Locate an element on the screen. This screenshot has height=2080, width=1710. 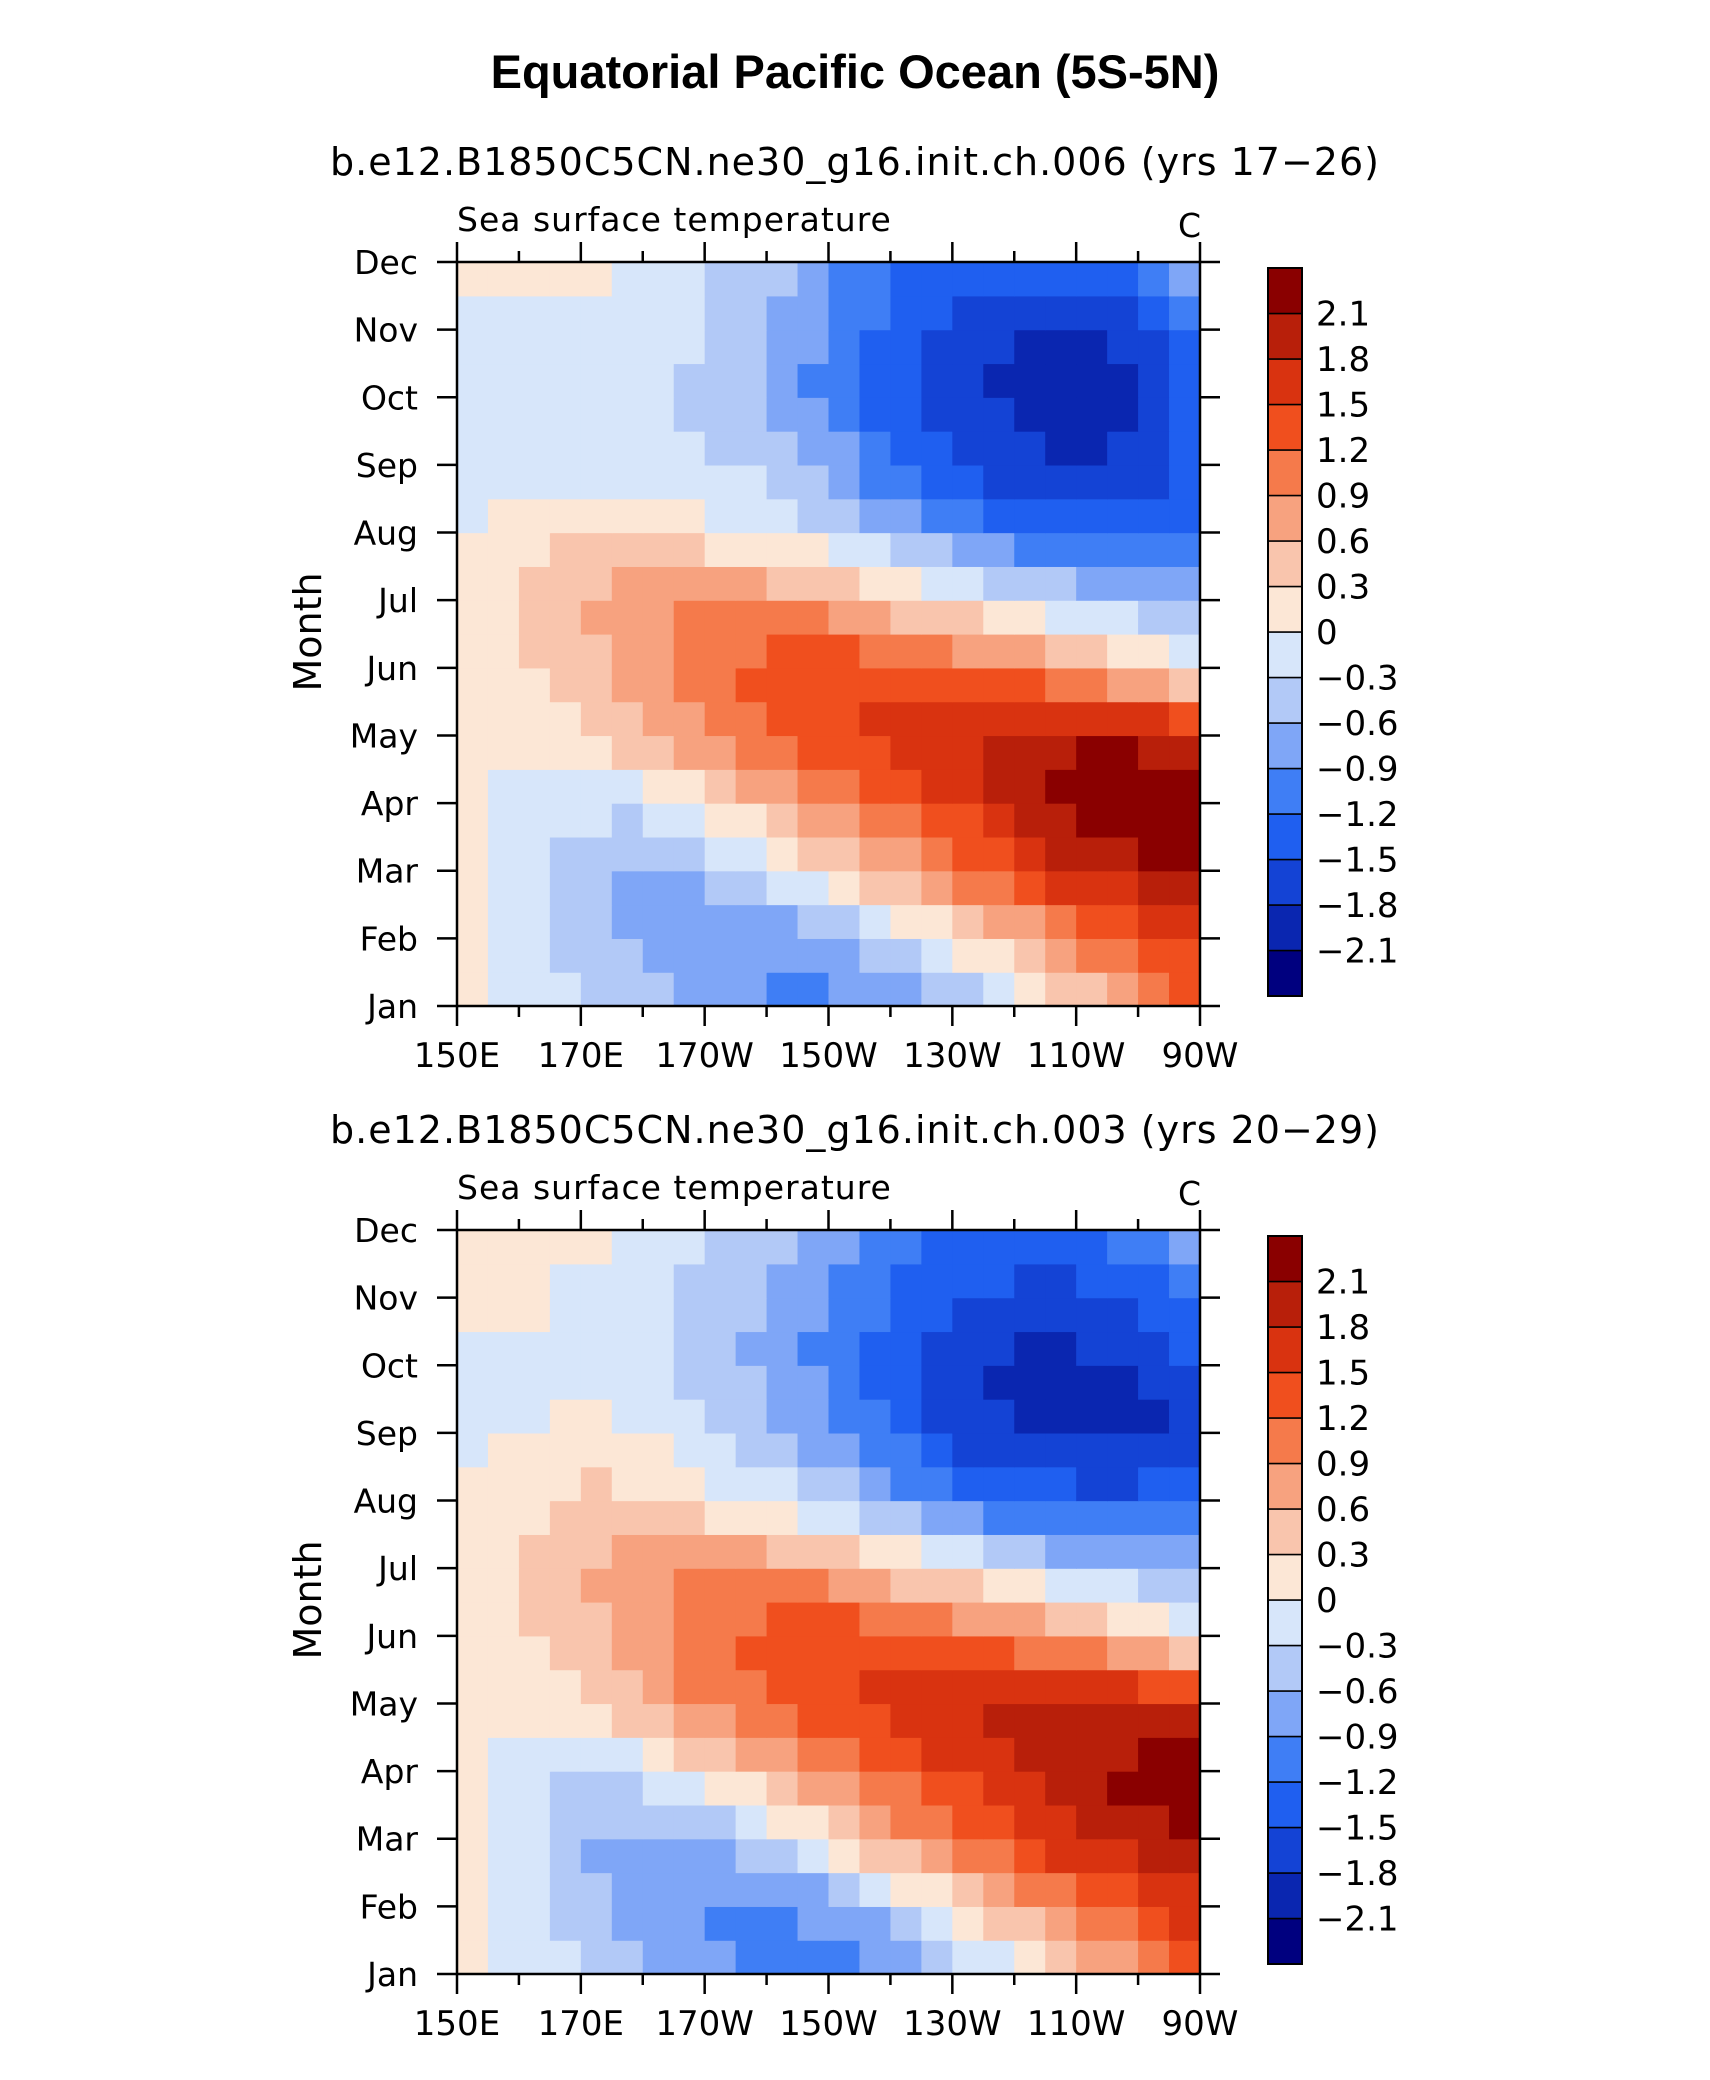
x-tick-label: 90W is located at coordinates (1200, 2024).